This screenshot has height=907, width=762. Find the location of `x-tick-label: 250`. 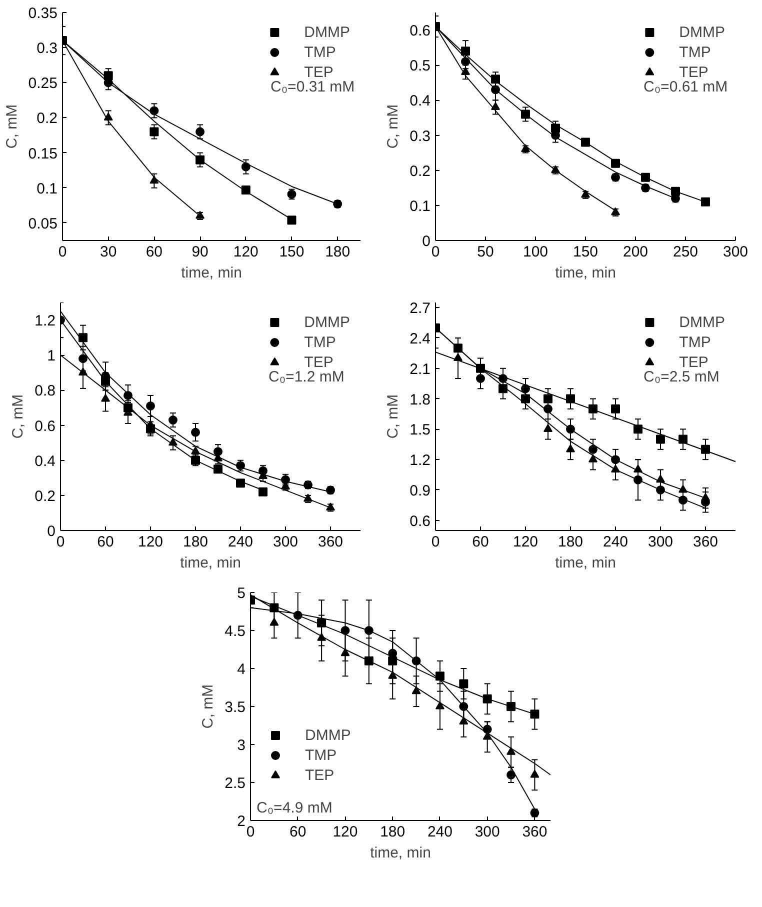

x-tick-label: 250 is located at coordinates (685, 252).